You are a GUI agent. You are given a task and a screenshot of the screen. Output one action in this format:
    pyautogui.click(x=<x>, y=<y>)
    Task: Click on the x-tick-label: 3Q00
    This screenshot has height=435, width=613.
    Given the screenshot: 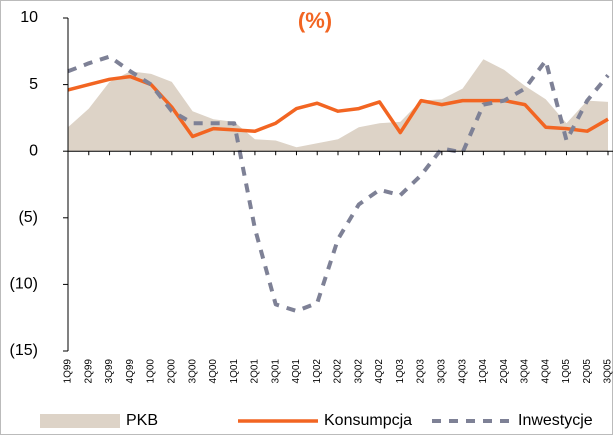 What is the action you would take?
    pyautogui.click(x=192, y=371)
    